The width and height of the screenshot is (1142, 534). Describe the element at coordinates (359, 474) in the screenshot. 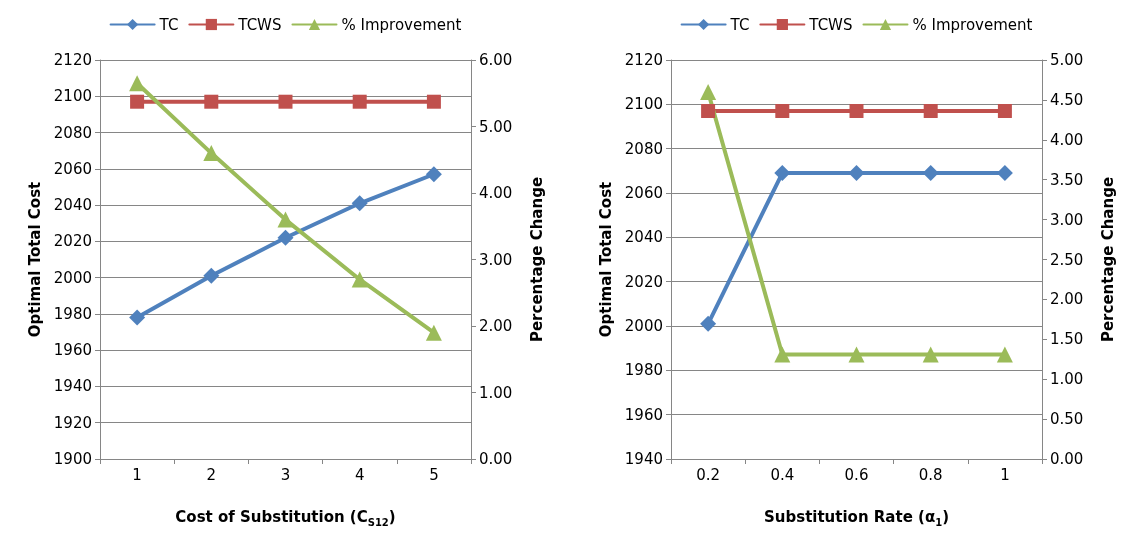

I see `x-tick-label: 4` at that location.